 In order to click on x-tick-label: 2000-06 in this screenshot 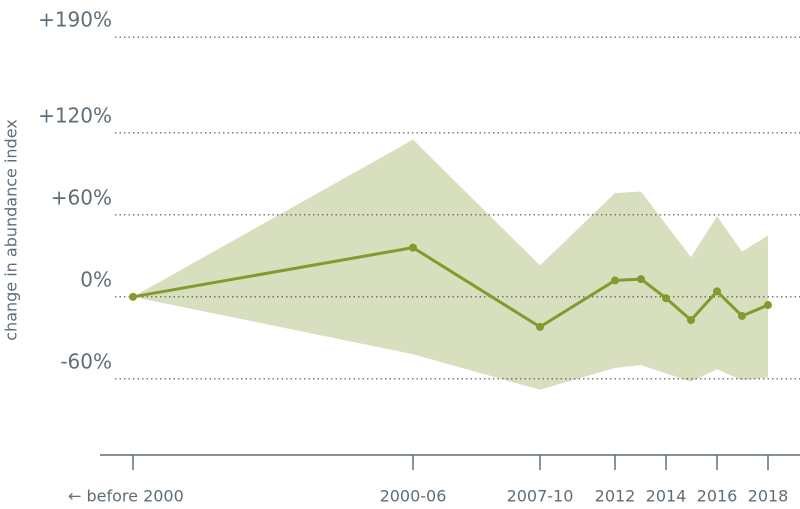, I will do `click(413, 496)`.